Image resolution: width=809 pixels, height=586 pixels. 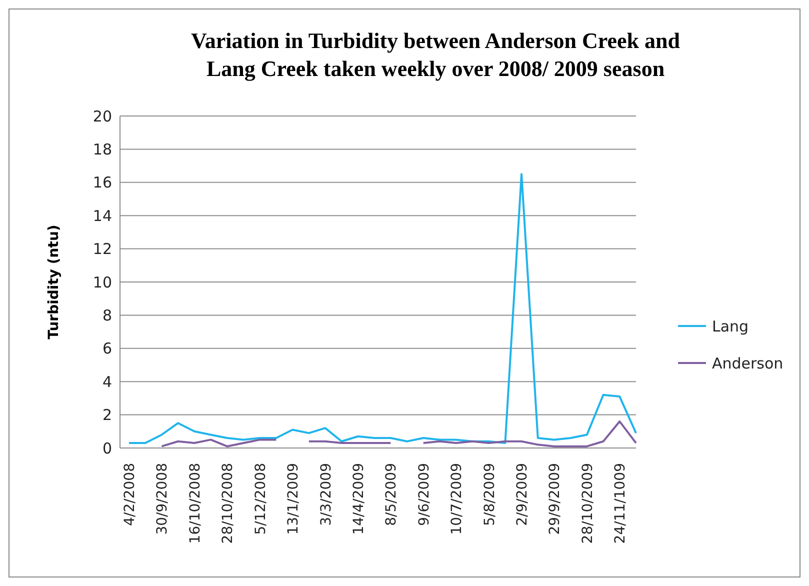 What do you see at coordinates (102, 116) in the screenshot?
I see `y-tick-label: 20` at bounding box center [102, 116].